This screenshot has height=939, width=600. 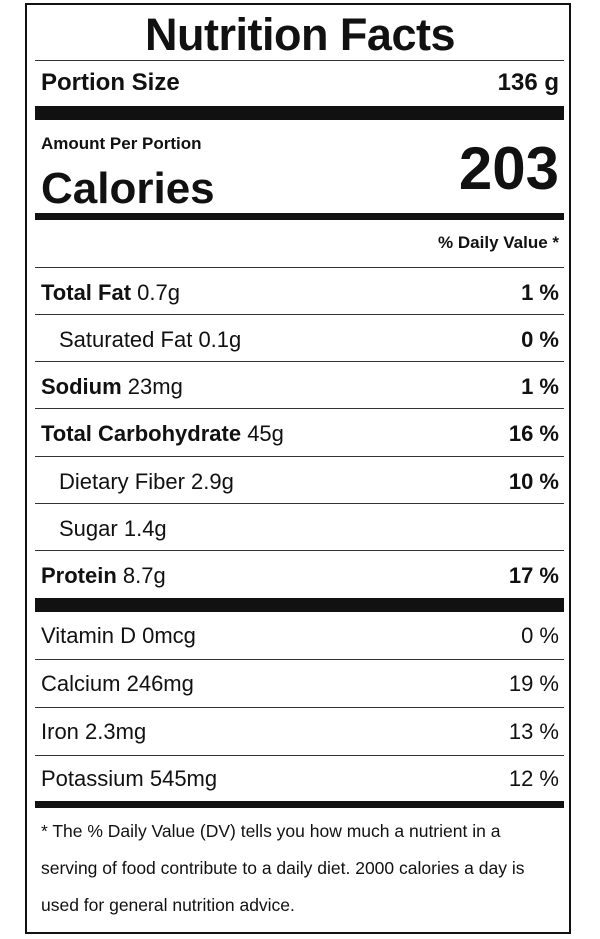 What do you see at coordinates (300, 732) in the screenshot?
I see `vitamin-row-iron: Iron 2.3mg 13 %` at bounding box center [300, 732].